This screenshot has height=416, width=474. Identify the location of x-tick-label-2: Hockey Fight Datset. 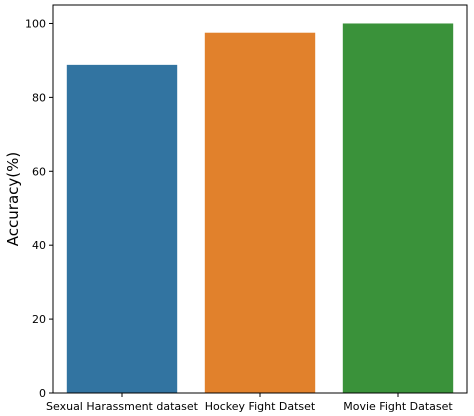
(260, 406).